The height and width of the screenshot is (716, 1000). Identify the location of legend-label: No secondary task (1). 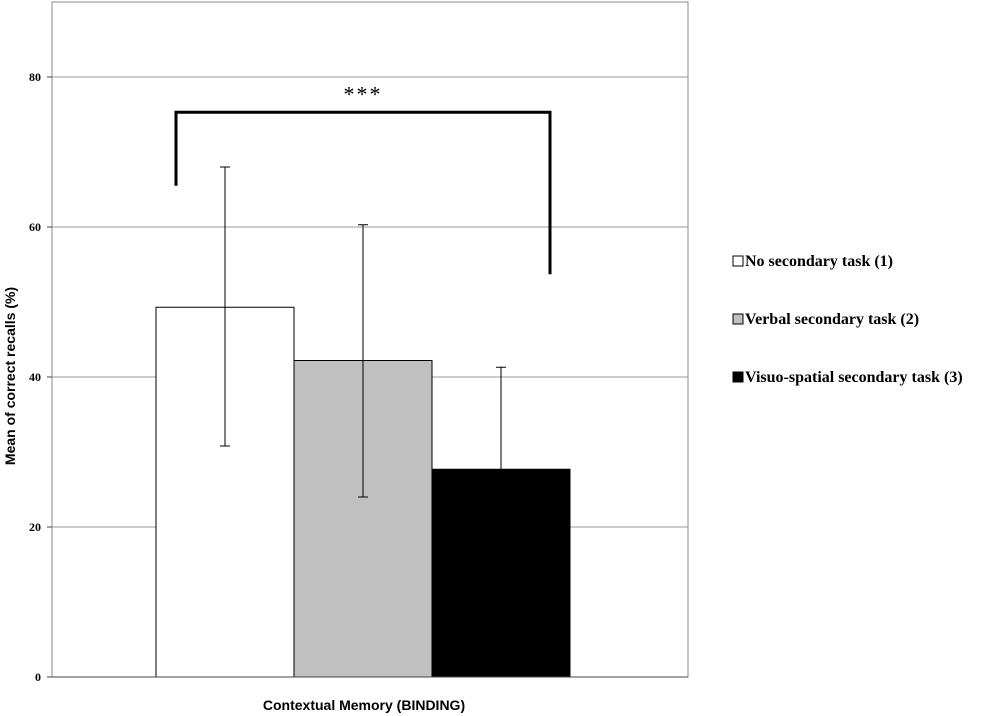
(819, 261).